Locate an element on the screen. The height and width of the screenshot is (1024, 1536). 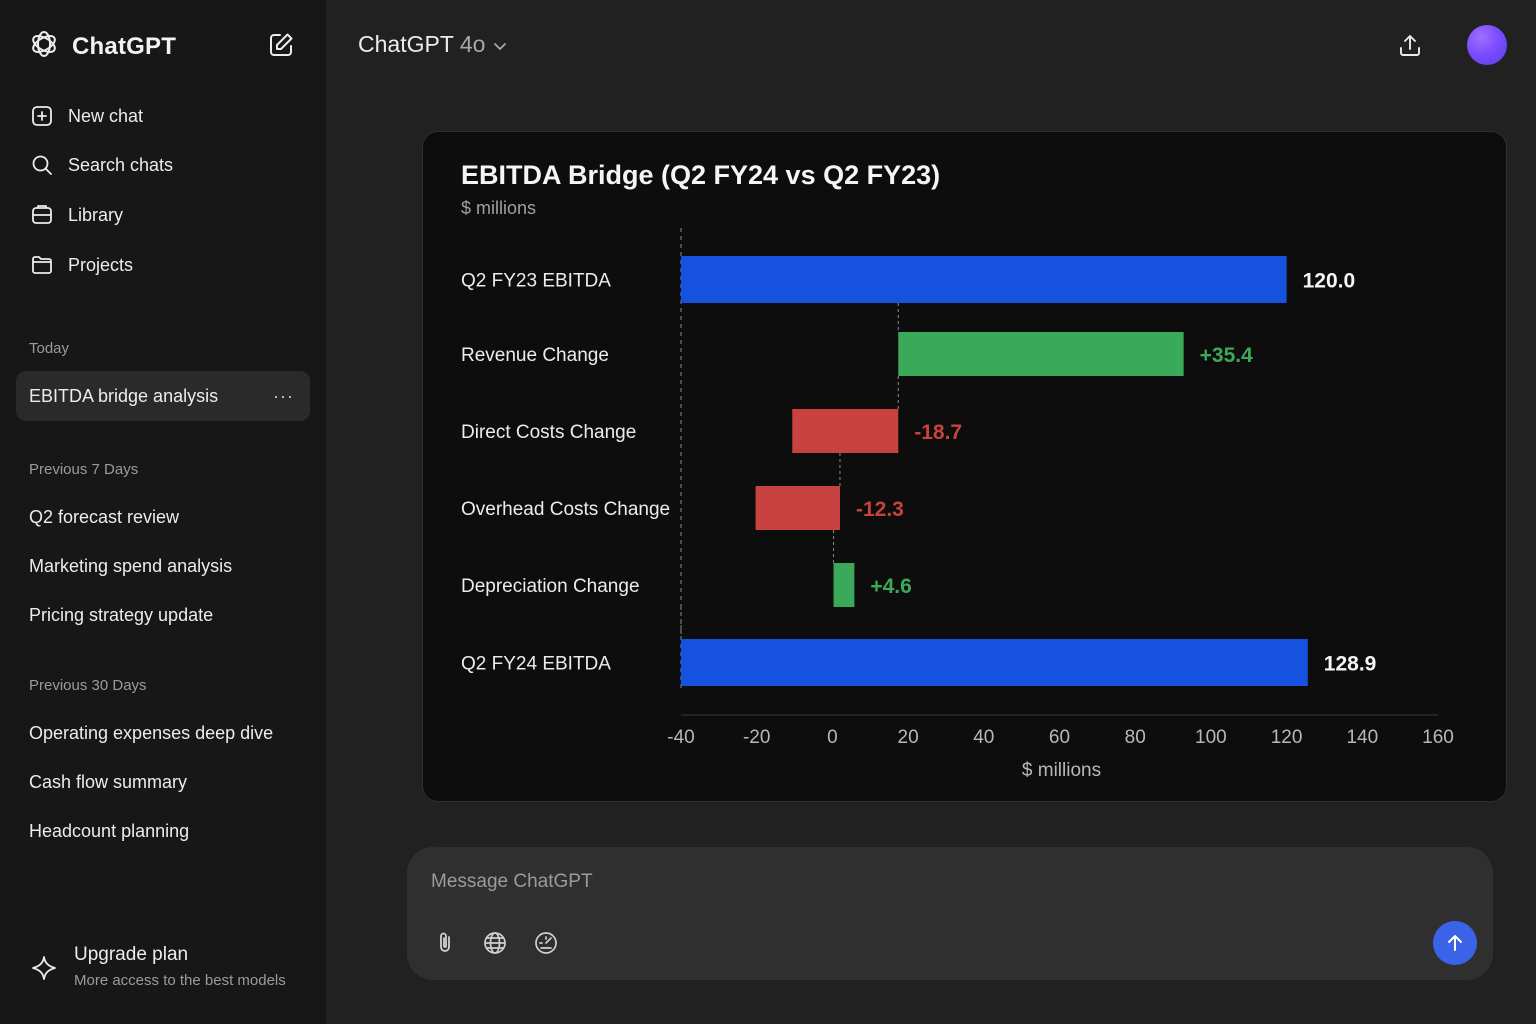
upgrade-title: Upgrade plan is located at coordinates (131, 954).